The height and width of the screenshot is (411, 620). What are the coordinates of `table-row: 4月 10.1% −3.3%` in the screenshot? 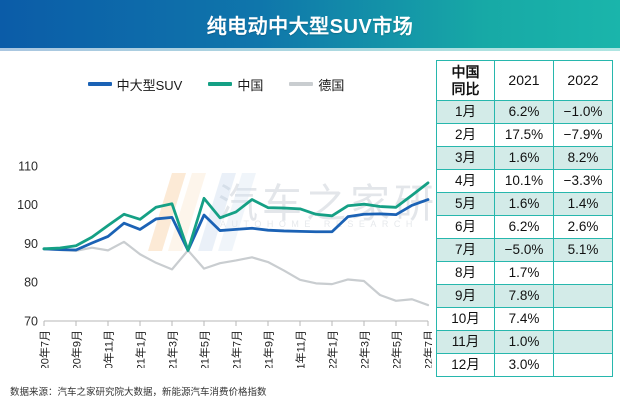 It's located at (524, 181).